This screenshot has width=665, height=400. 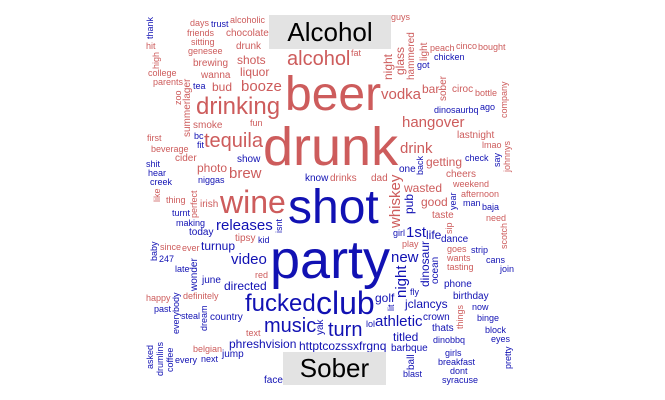 What do you see at coordinates (443, 88) in the screenshot?
I see `word-sober: sober` at bounding box center [443, 88].